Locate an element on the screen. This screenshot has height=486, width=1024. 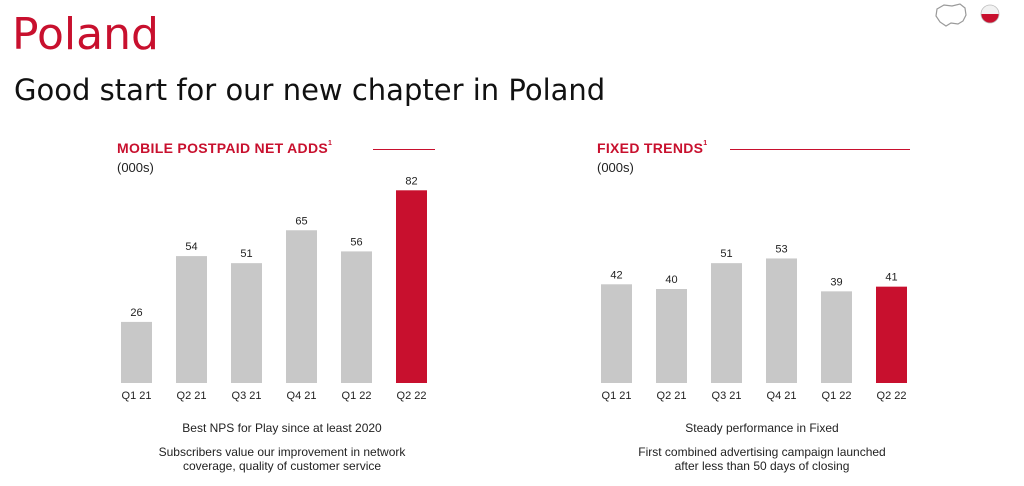
chart-header: FIXED TRENDS1 (000s) is located at coordinates (762, 154).